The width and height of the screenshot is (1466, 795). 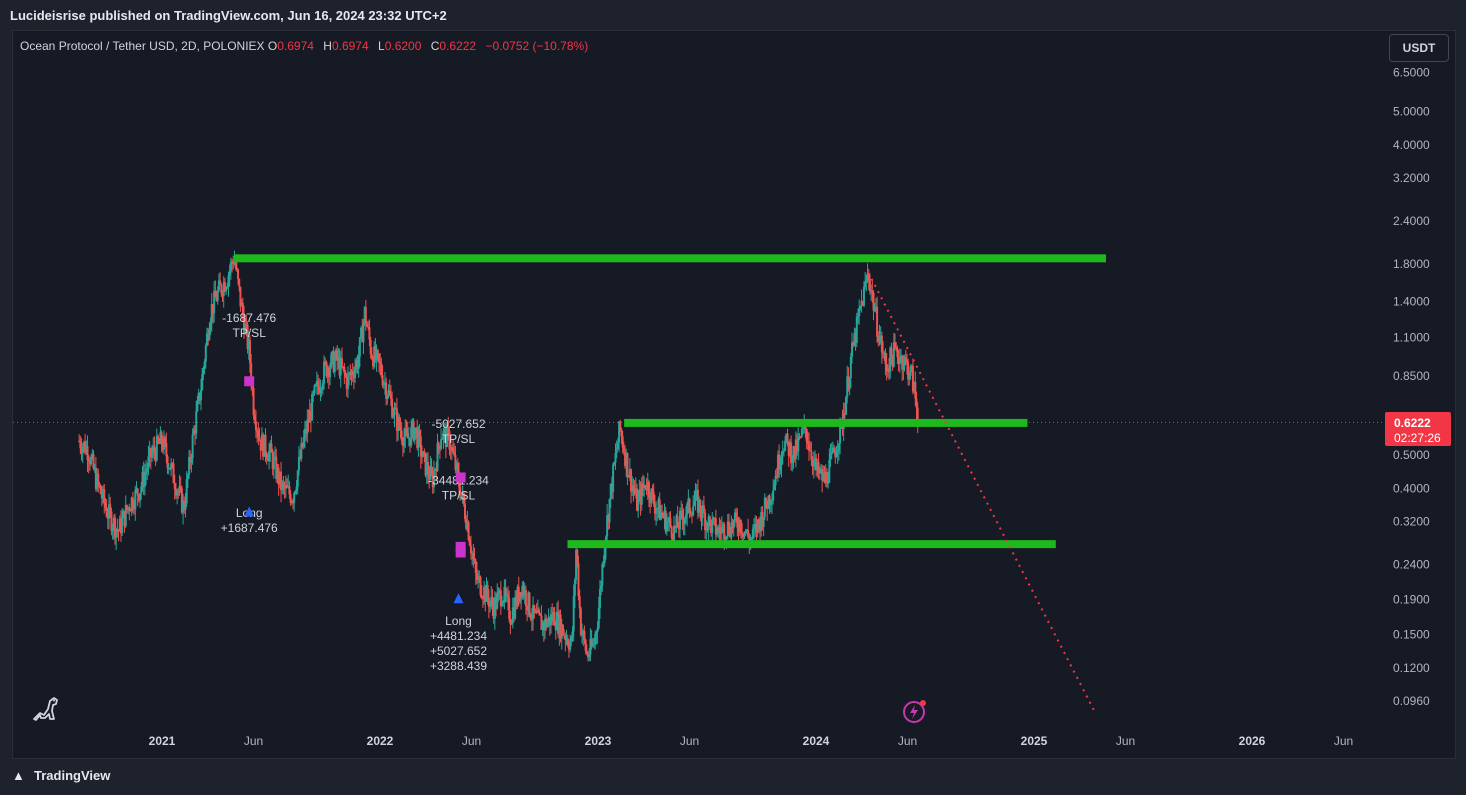 I want to click on currency-button: USDT, so click(x=1419, y=48).